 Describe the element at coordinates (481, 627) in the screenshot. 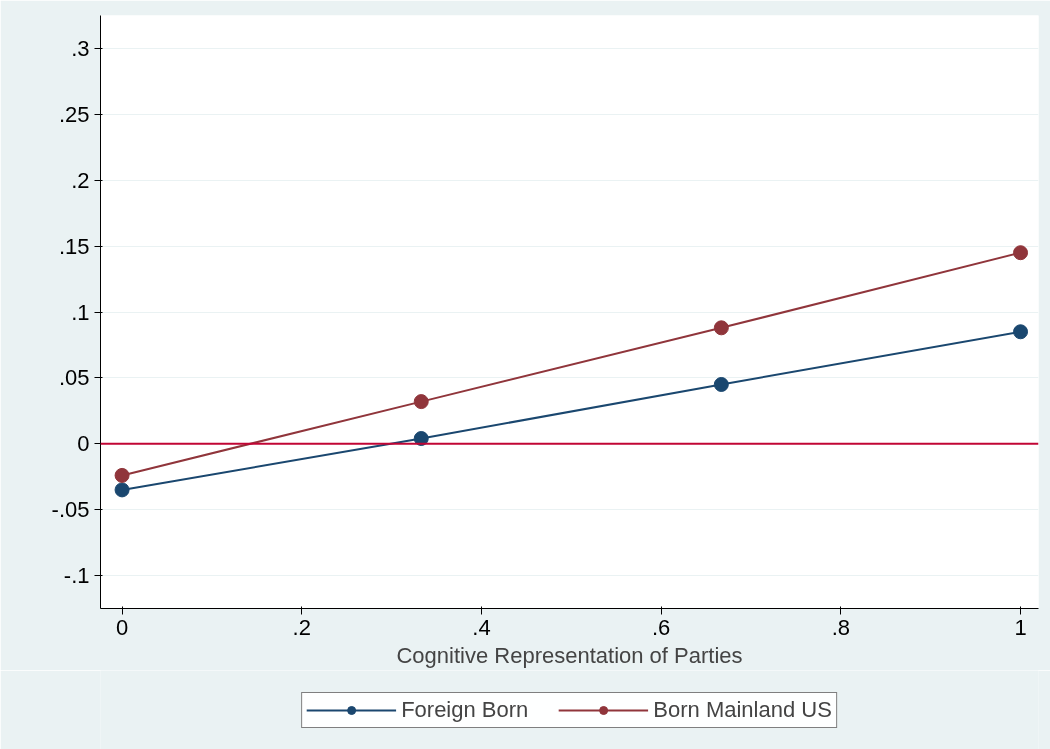

I see `x-tick-label: .4` at that location.